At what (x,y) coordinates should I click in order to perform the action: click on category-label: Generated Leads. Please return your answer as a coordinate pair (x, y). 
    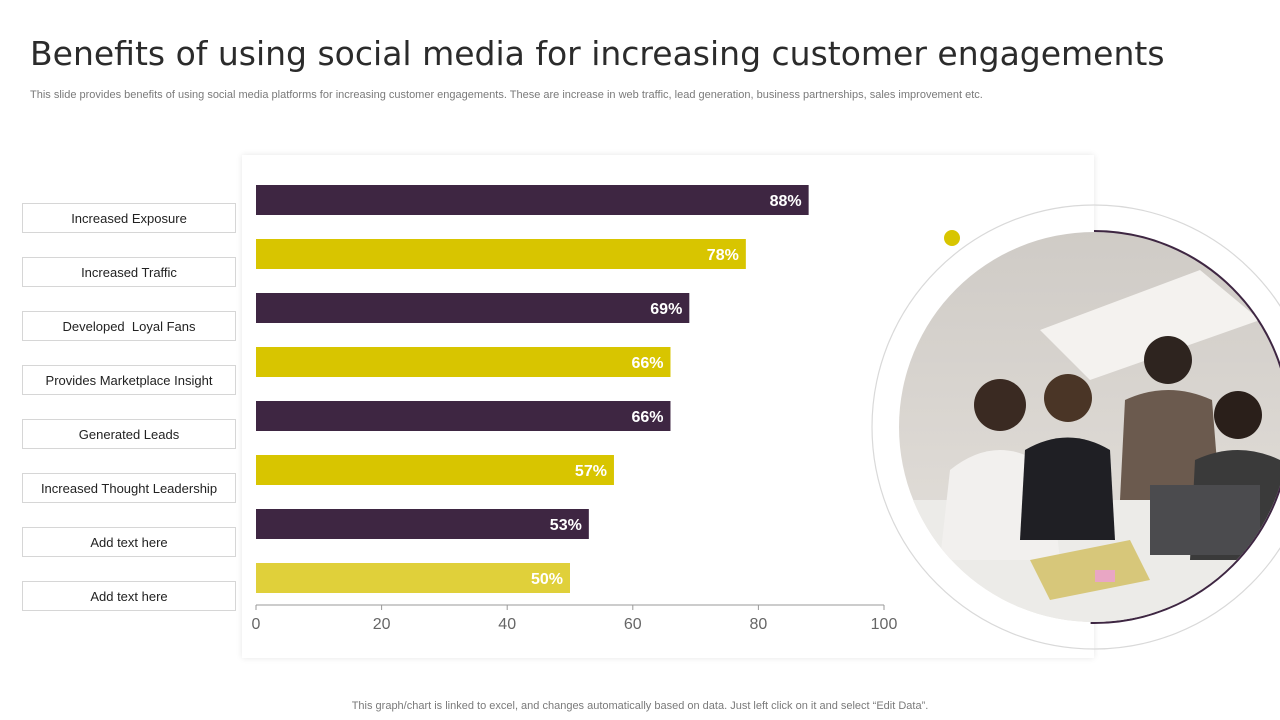
    Looking at the image, I should click on (129, 434).